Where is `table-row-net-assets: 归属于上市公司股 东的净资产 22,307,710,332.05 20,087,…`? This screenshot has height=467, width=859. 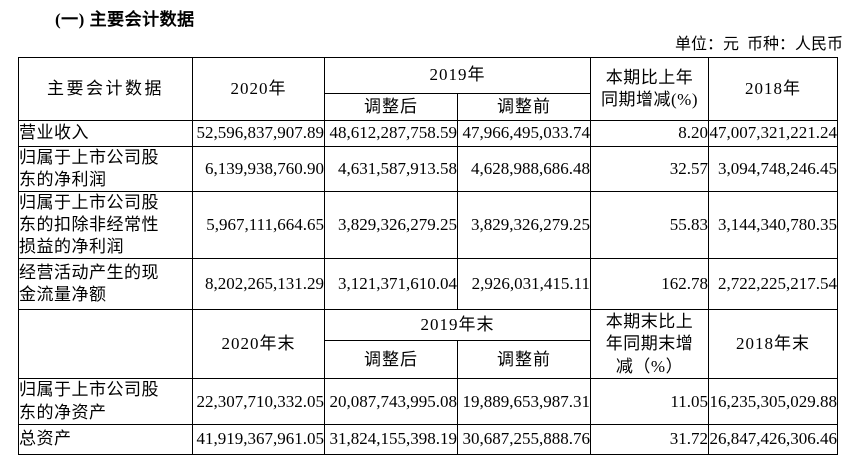 table-row-net-assets: 归属于上市公司股 东的净资产 22,307,710,332.05 20,087,… is located at coordinates (428, 401).